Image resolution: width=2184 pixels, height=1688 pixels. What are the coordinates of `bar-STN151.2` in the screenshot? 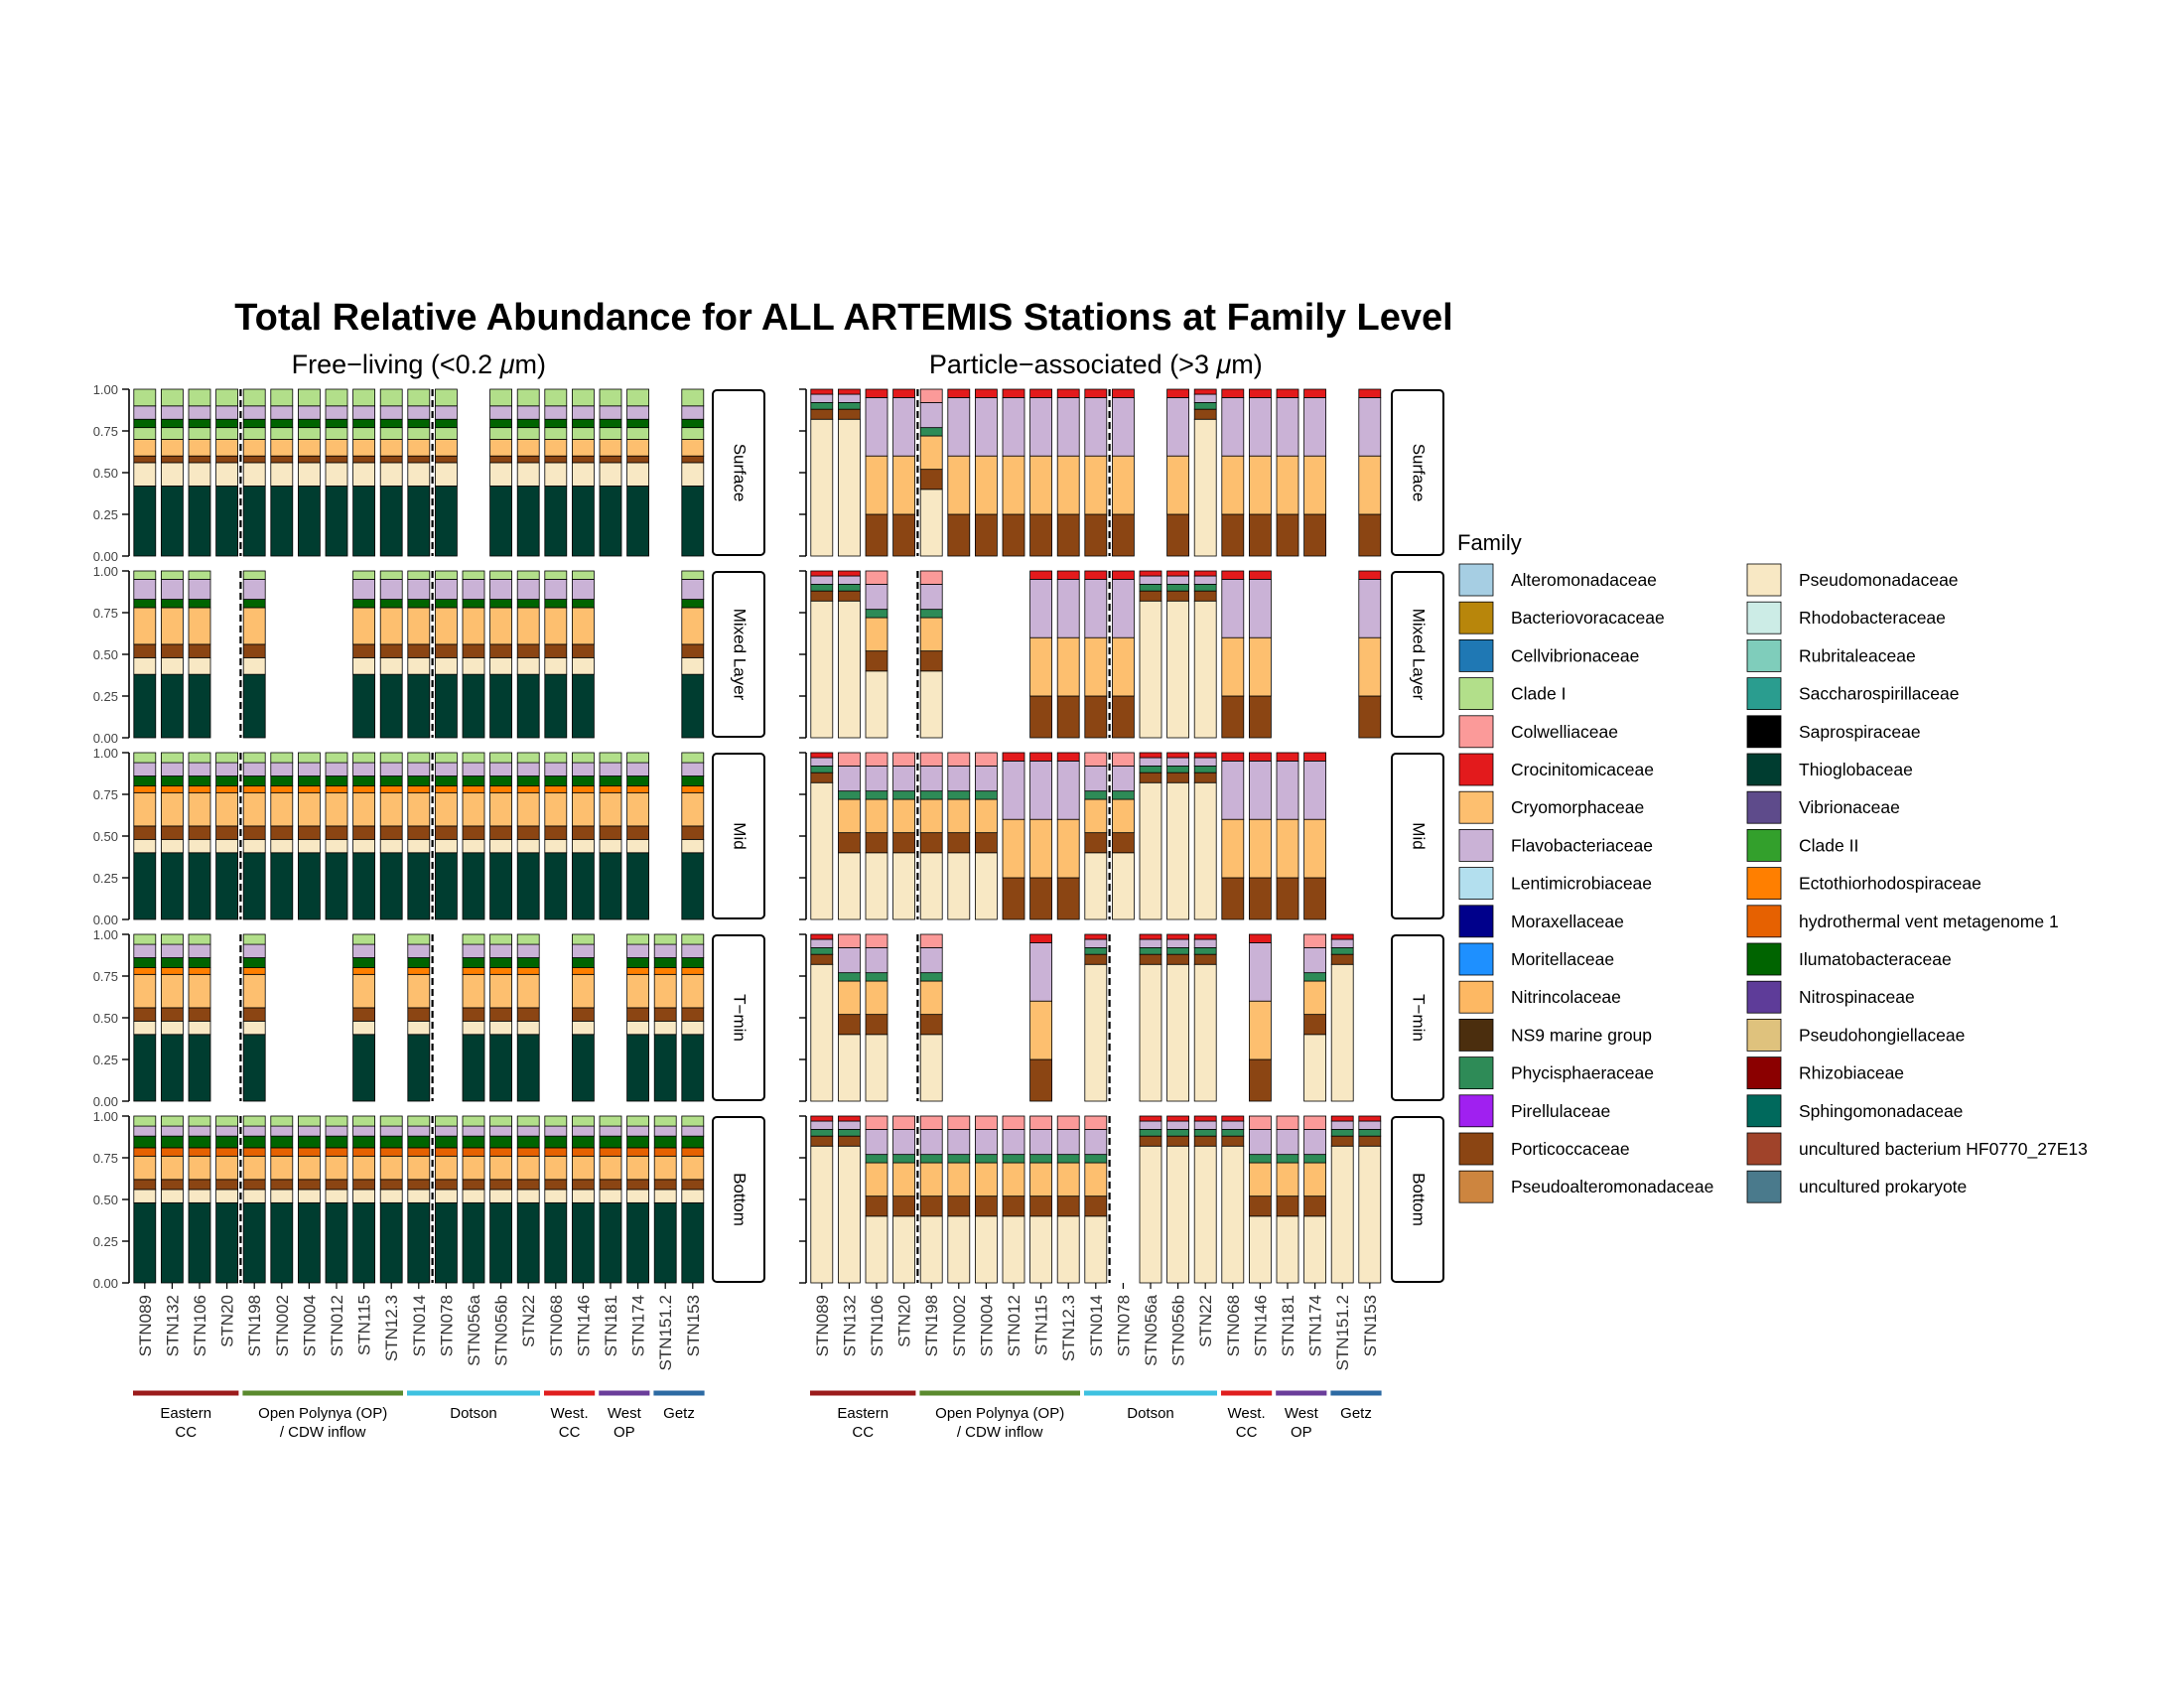 It's located at (665, 1199).